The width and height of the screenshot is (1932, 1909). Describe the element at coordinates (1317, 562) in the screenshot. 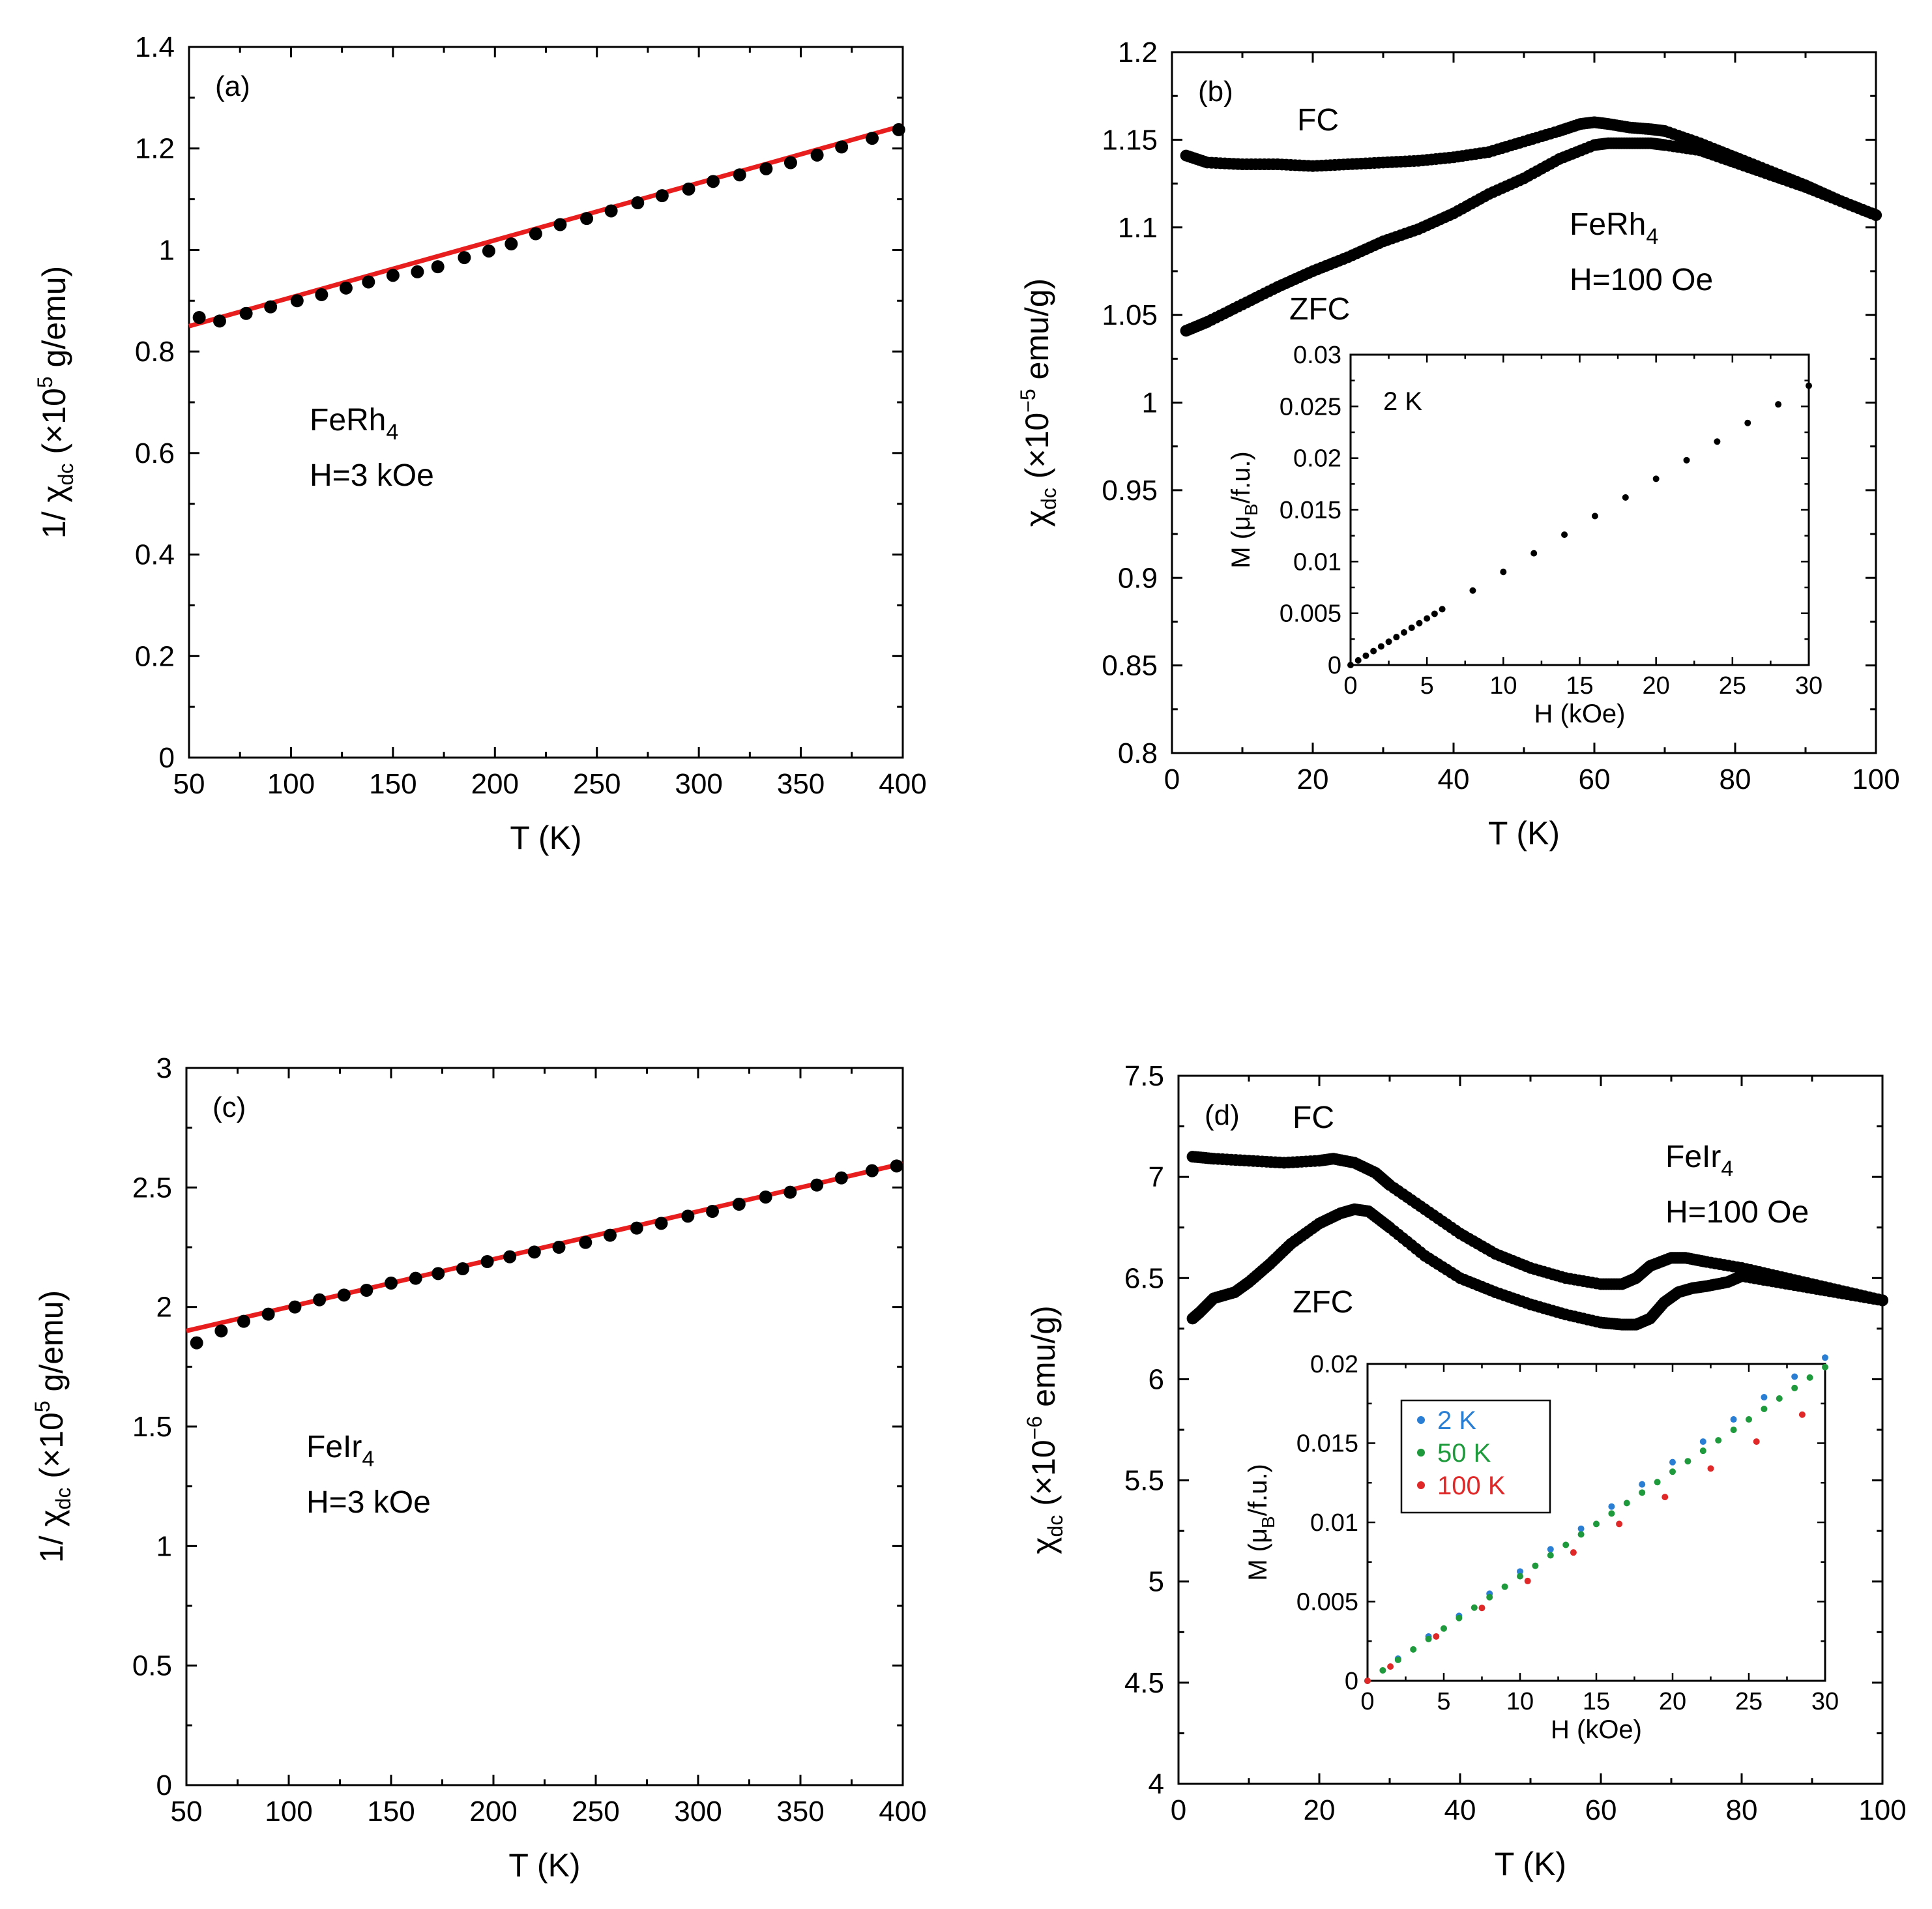

I see `inset-y-tick-label: 0.01` at that location.